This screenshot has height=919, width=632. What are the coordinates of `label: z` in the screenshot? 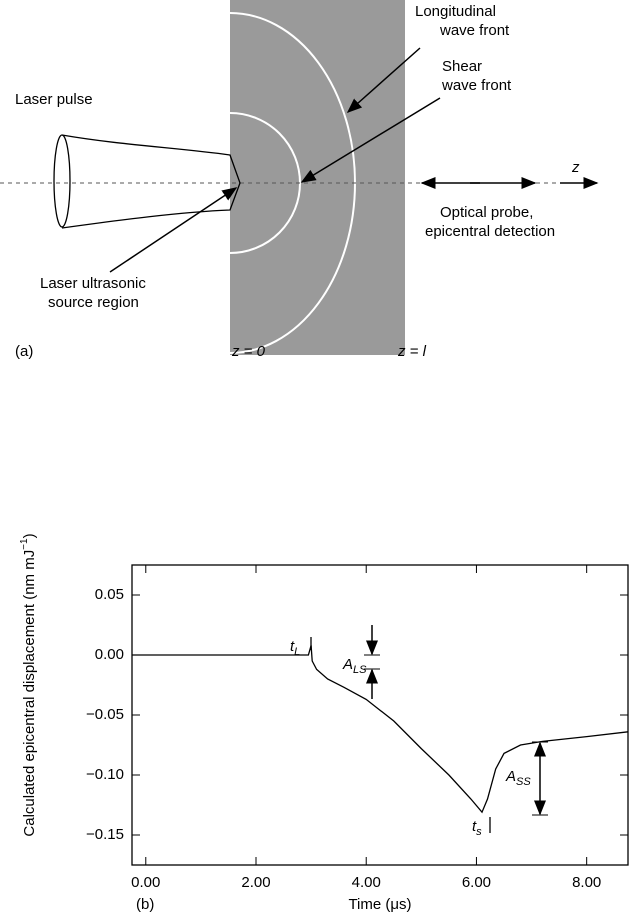 It's located at (575, 167).